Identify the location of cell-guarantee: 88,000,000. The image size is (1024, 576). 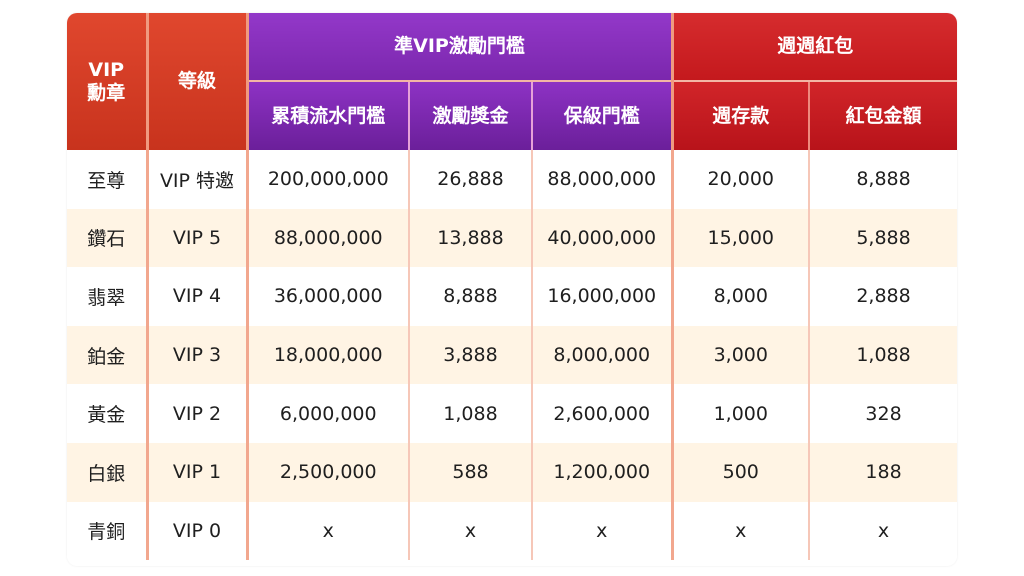
(603, 179).